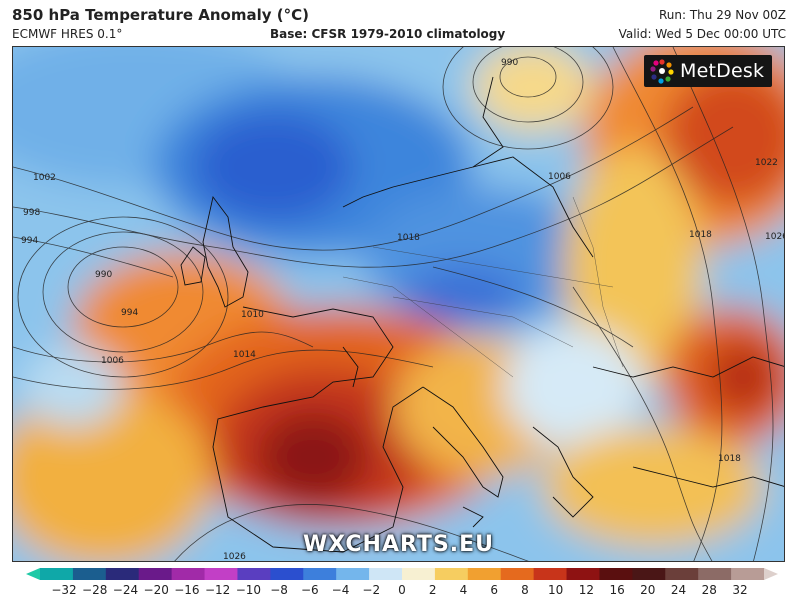 The width and height of the screenshot is (800, 611). I want to click on metdesk-logo-text: MetDesk, so click(722, 71).